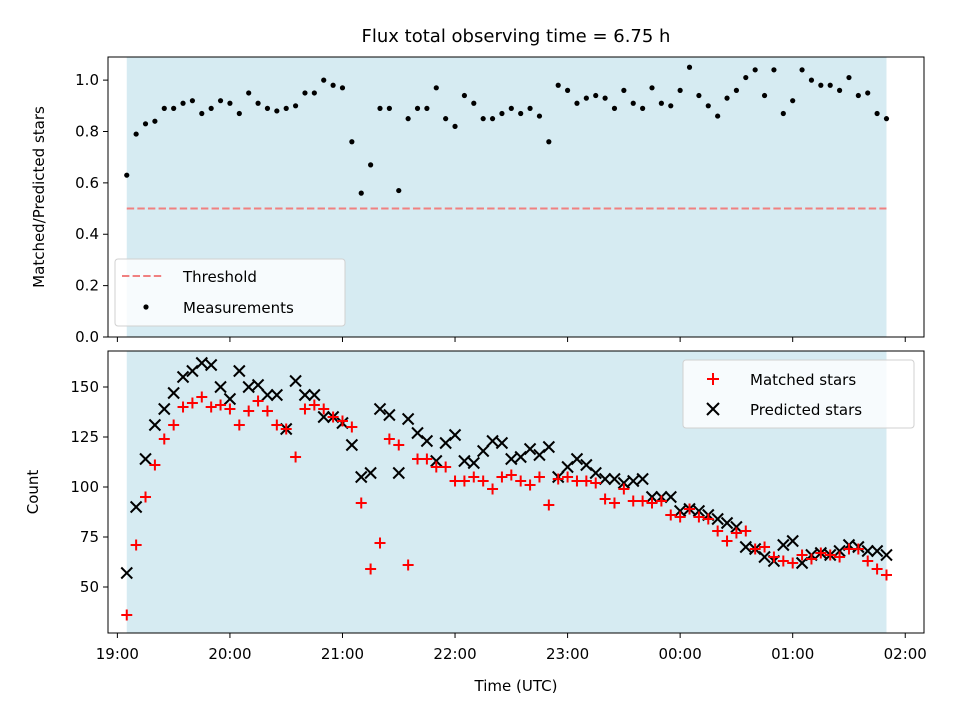 The height and width of the screenshot is (720, 960). Describe the element at coordinates (516, 36) in the screenshot. I see `chart-title: Flux total observing time = 6.75 h` at that location.